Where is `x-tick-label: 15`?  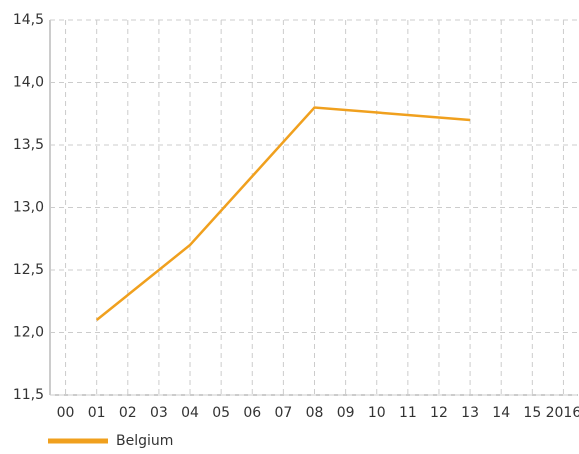
x-tick-label: 15 is located at coordinates (532, 413).